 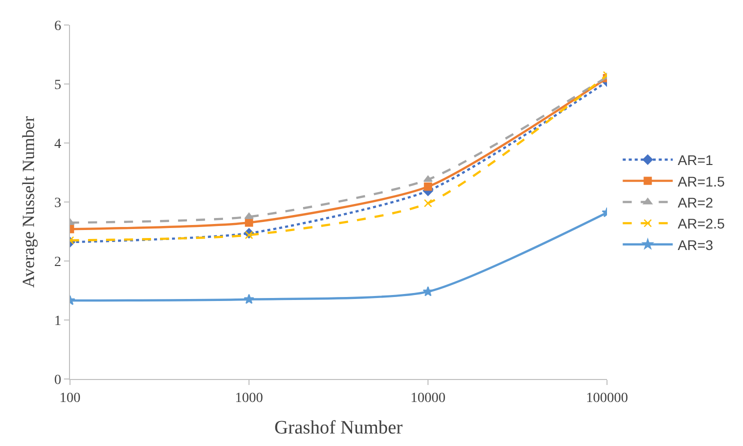 I want to click on legend-label: AR=2.5, so click(x=702, y=224).